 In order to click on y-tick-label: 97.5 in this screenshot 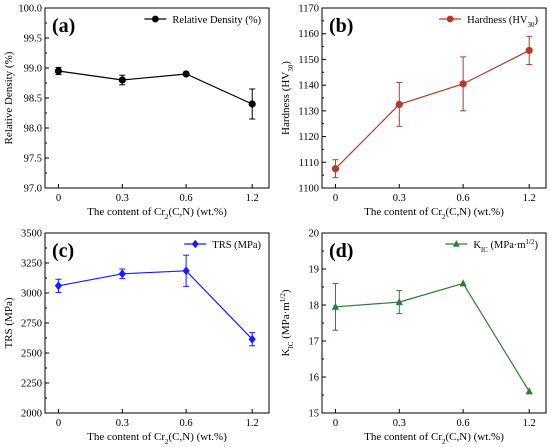, I will do `click(33, 159)`.